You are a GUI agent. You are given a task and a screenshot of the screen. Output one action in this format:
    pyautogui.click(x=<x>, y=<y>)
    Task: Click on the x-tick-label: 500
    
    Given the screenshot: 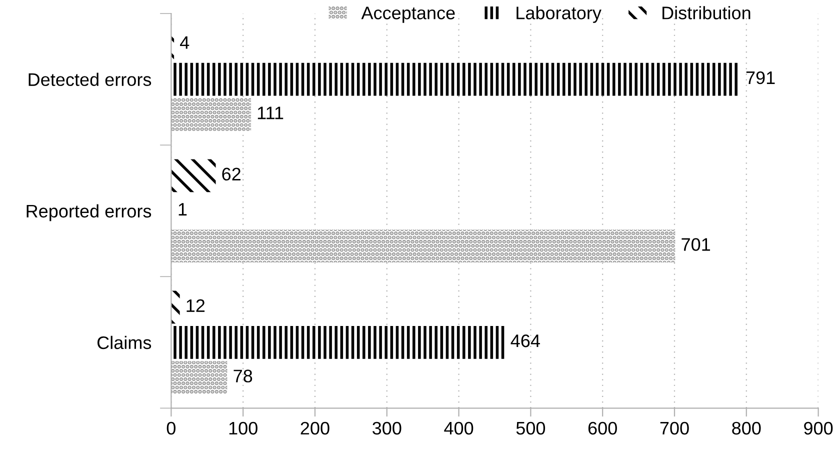 What is the action you would take?
    pyautogui.click(x=531, y=428)
    